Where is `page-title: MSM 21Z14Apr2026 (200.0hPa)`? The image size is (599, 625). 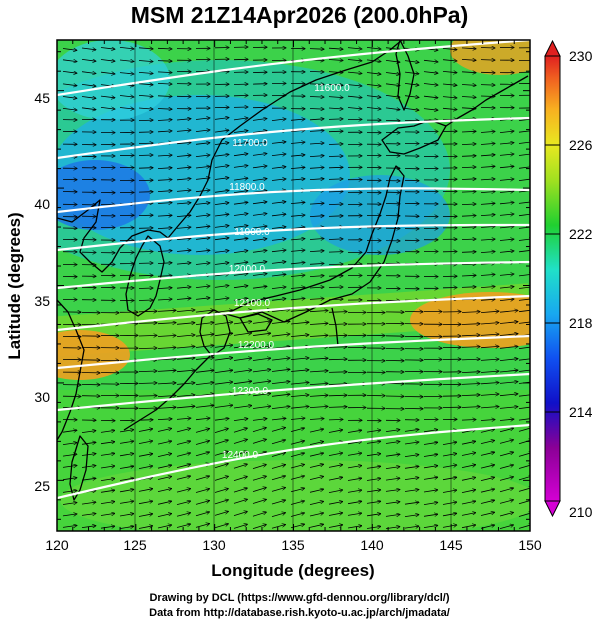
page-title: MSM 21Z14Apr2026 (200.0hPa) is located at coordinates (299, 15).